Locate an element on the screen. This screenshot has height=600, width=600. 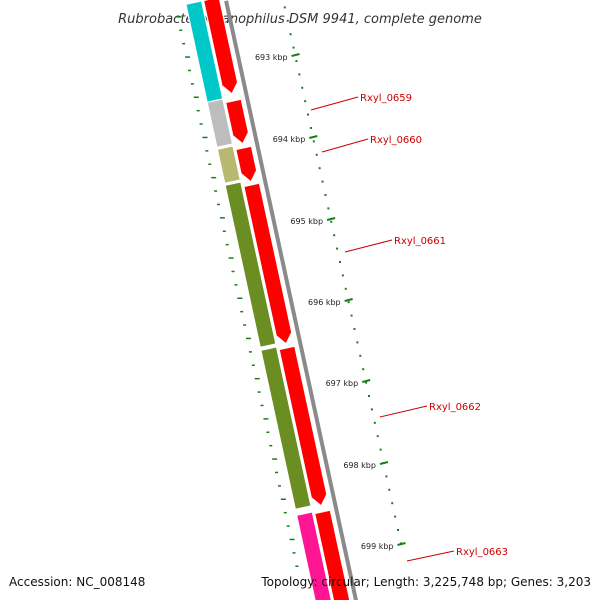
ruler-tick-label: 697 kbp is located at coordinates (342, 383).